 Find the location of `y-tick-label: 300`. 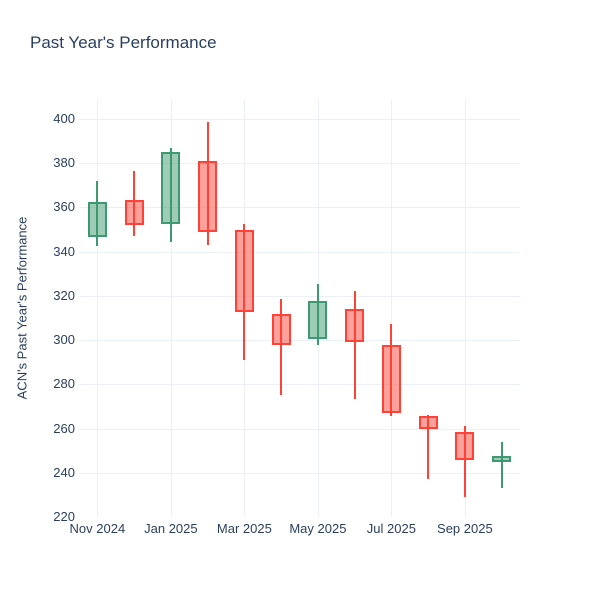

y-tick-label: 300 is located at coordinates (64, 340).